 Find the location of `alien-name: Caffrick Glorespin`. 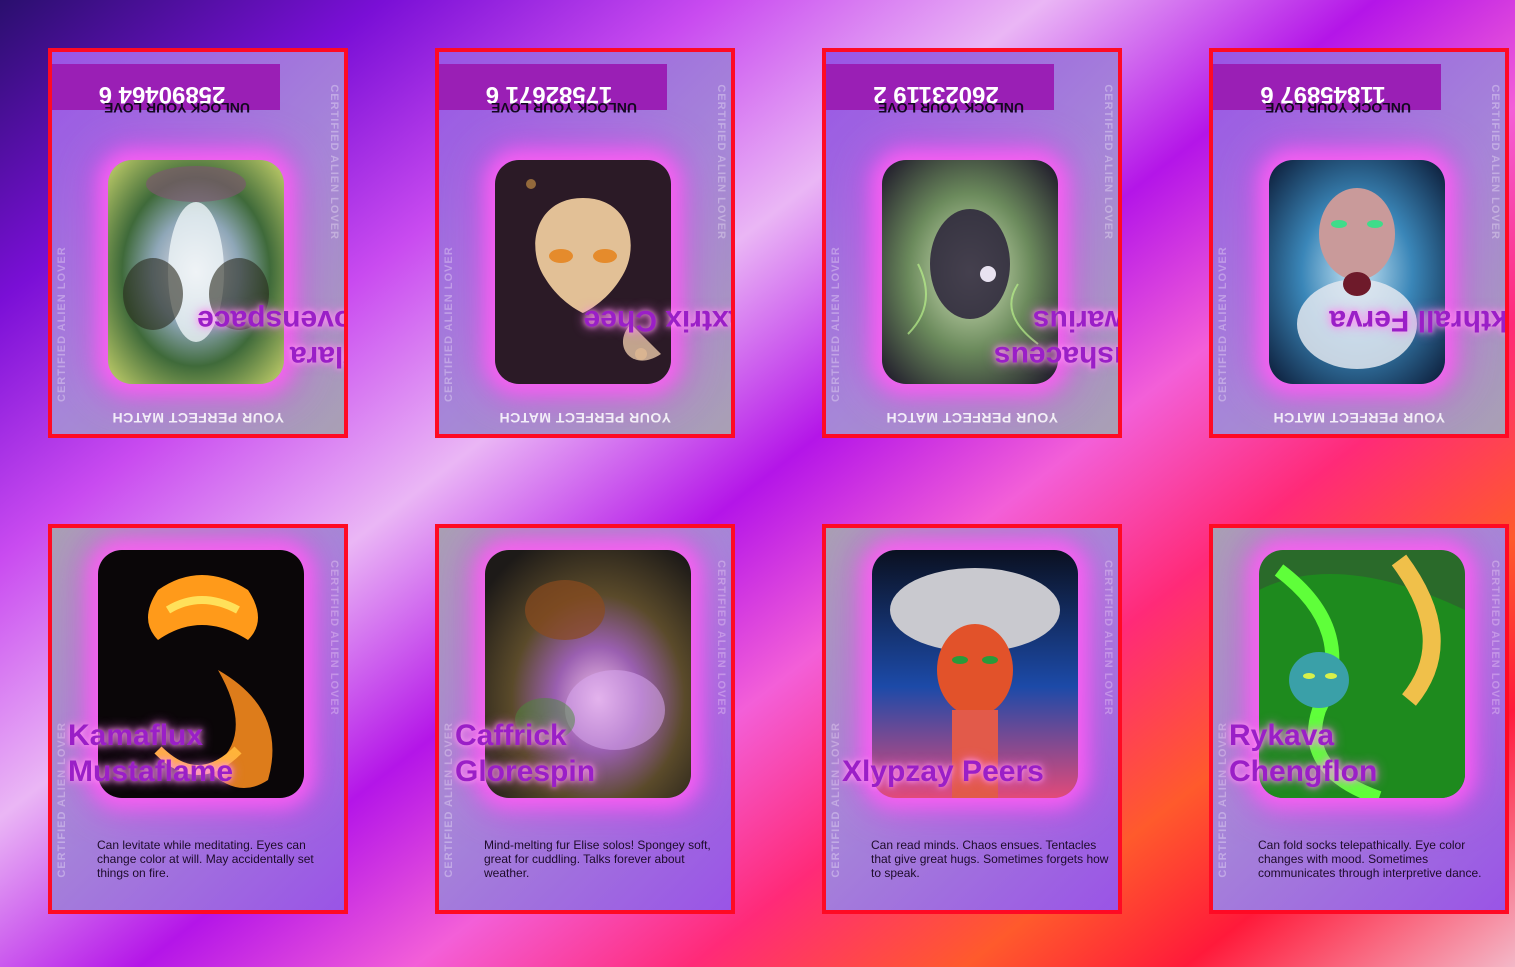

alien-name: Caffrick Glorespin is located at coordinates (525, 753).